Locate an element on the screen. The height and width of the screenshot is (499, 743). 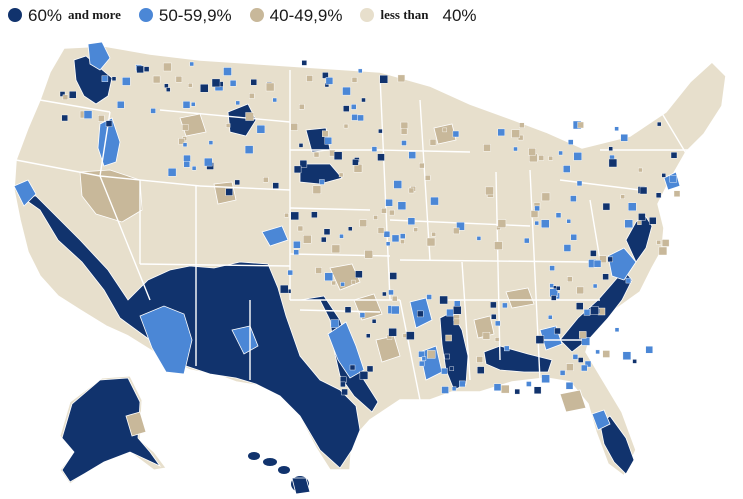
legend-label-high: 60% is located at coordinates (45, 15).